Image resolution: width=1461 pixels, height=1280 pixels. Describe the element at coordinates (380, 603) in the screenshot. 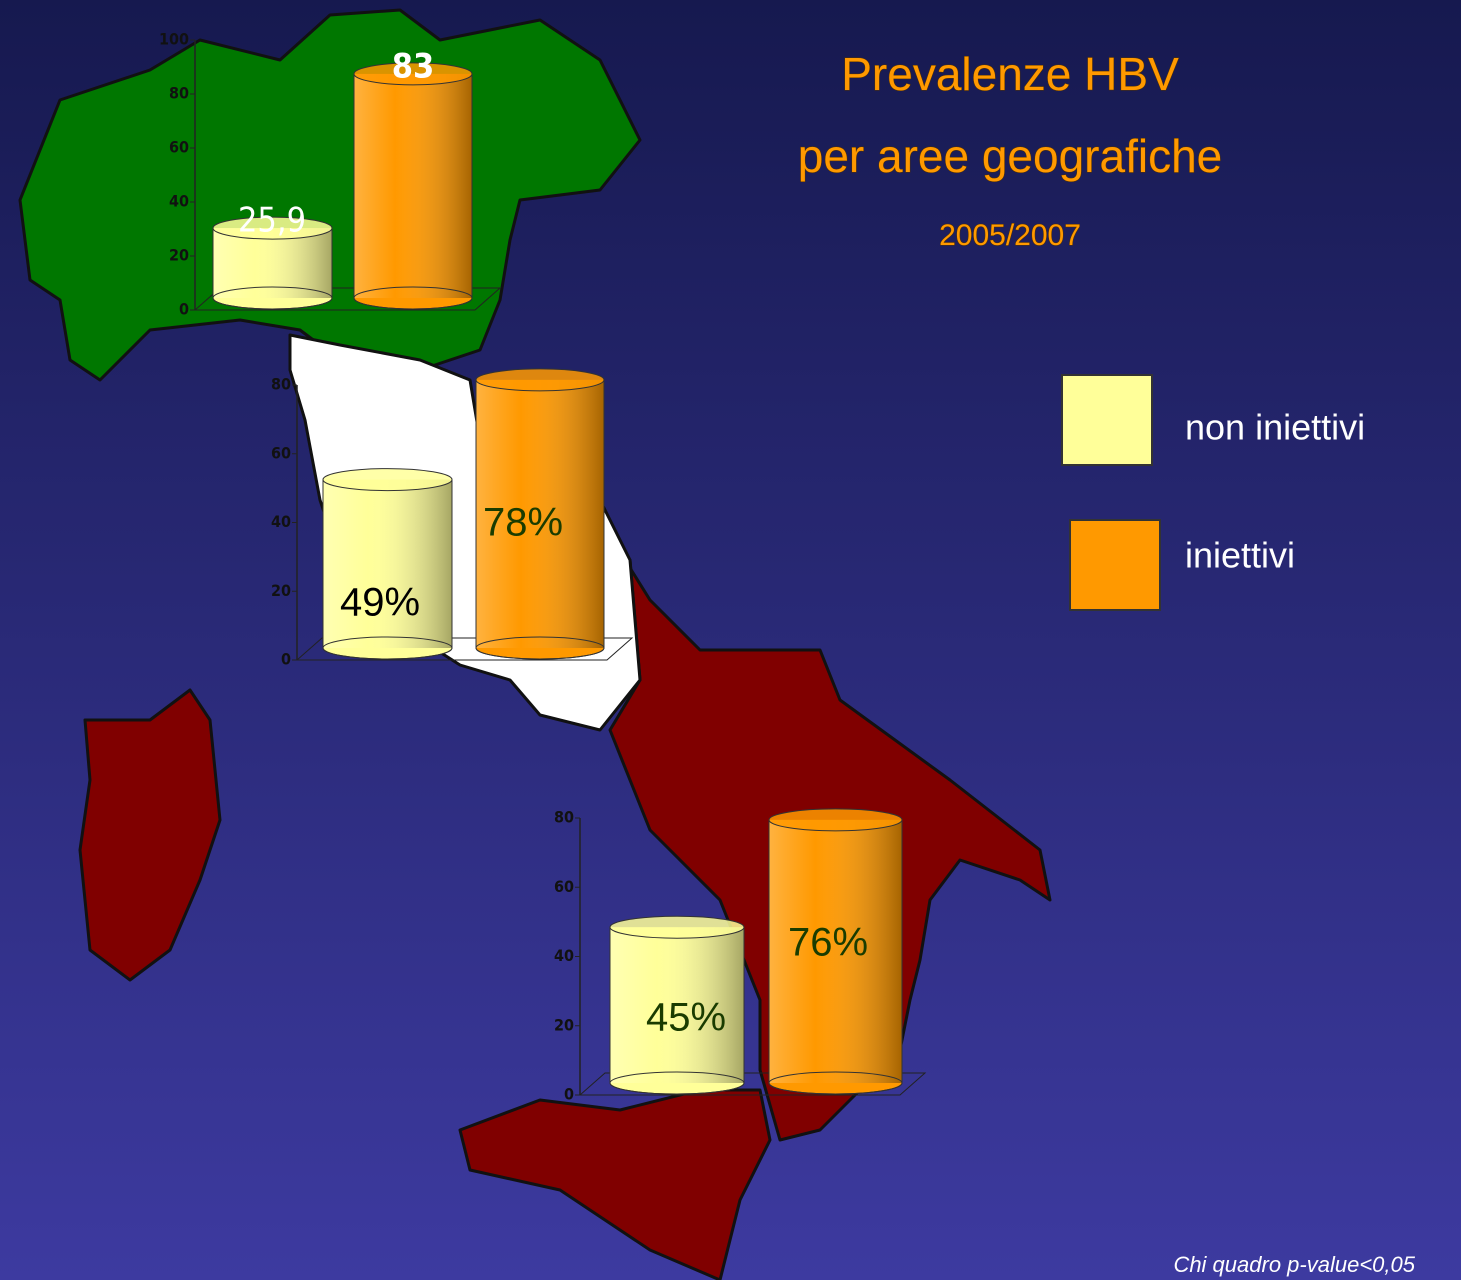

I see `value-label: 49%` at that location.